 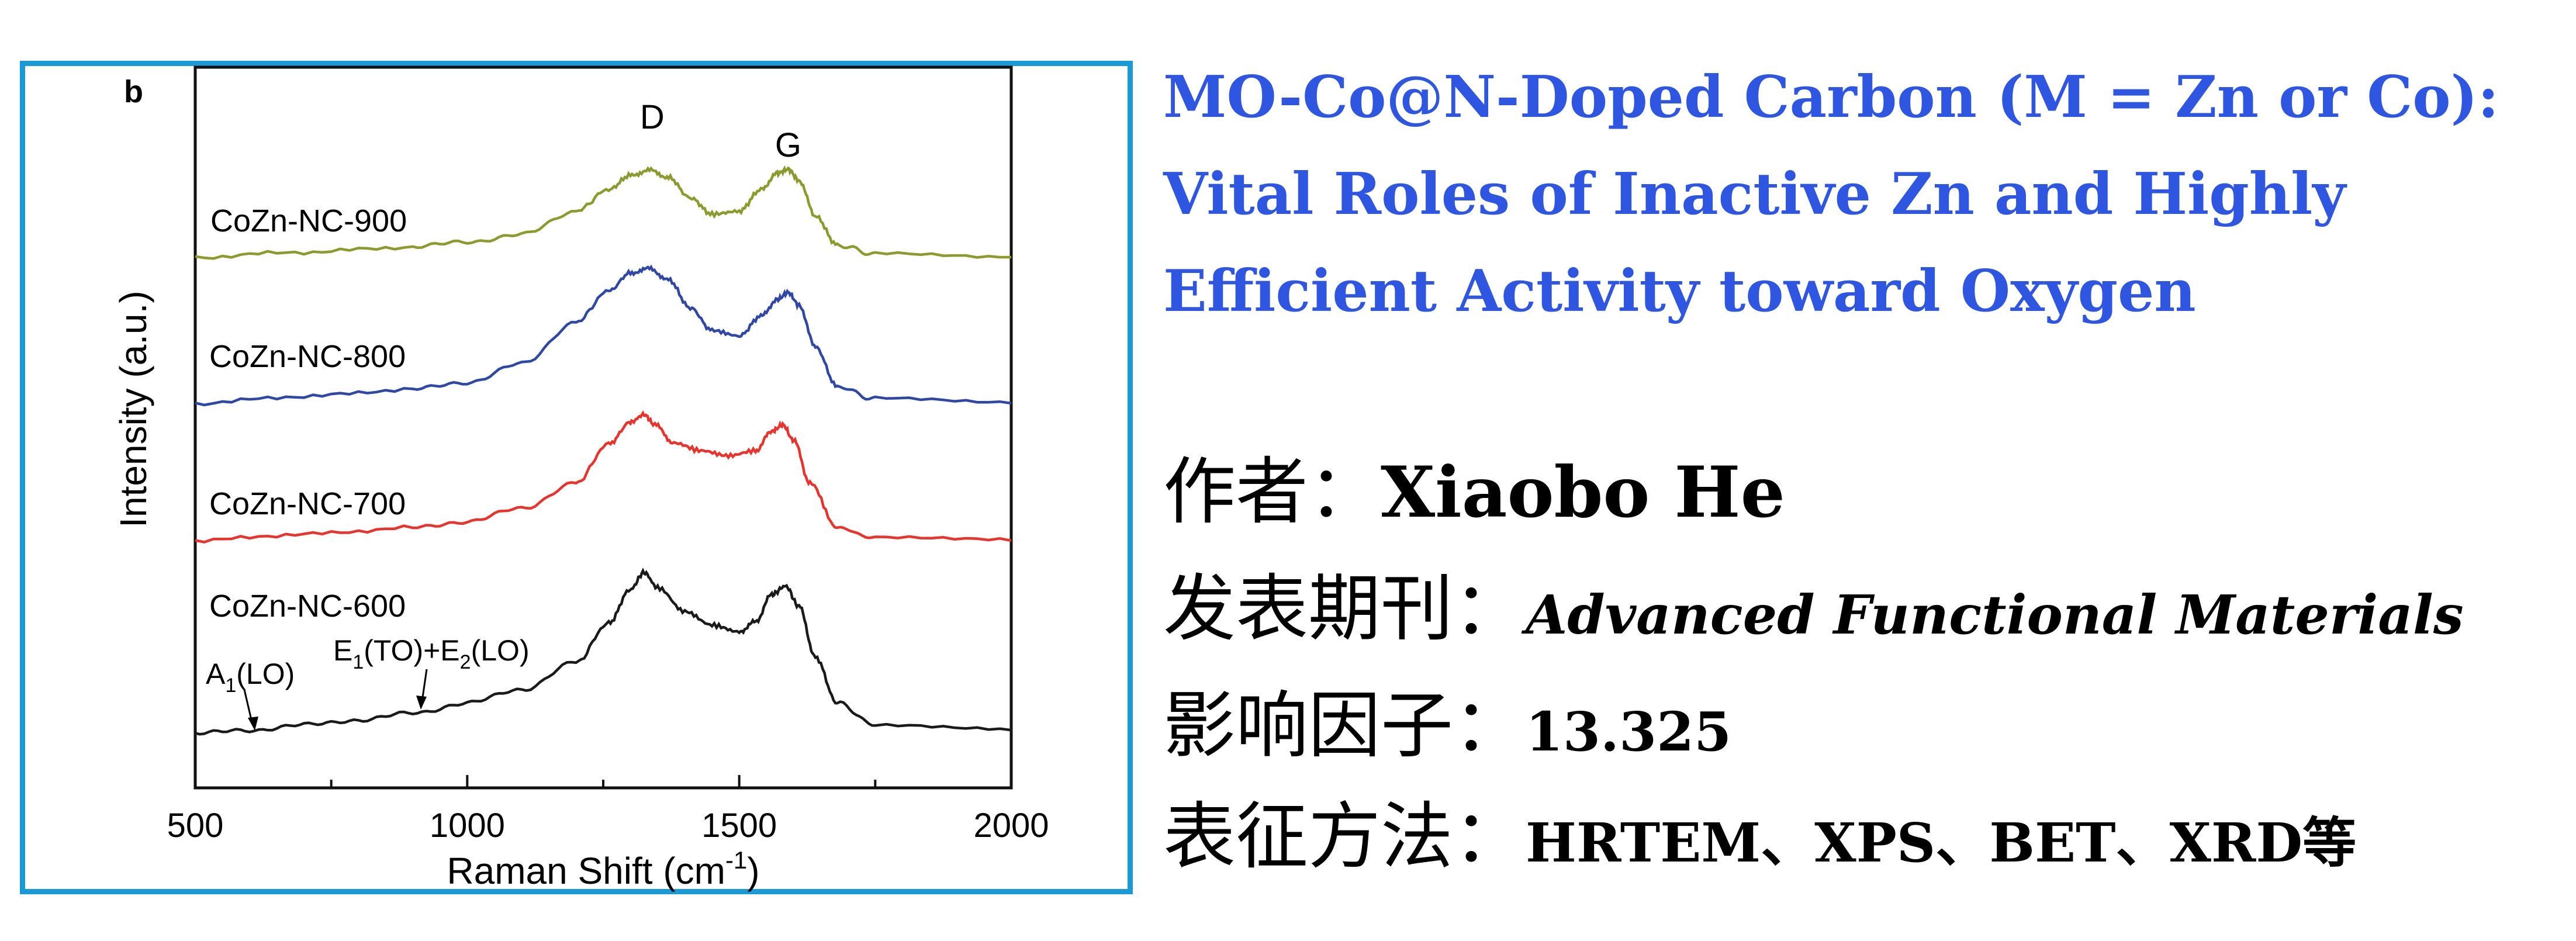 I want to click on journal-value: Advanced Functional Materials, so click(x=1995, y=614).